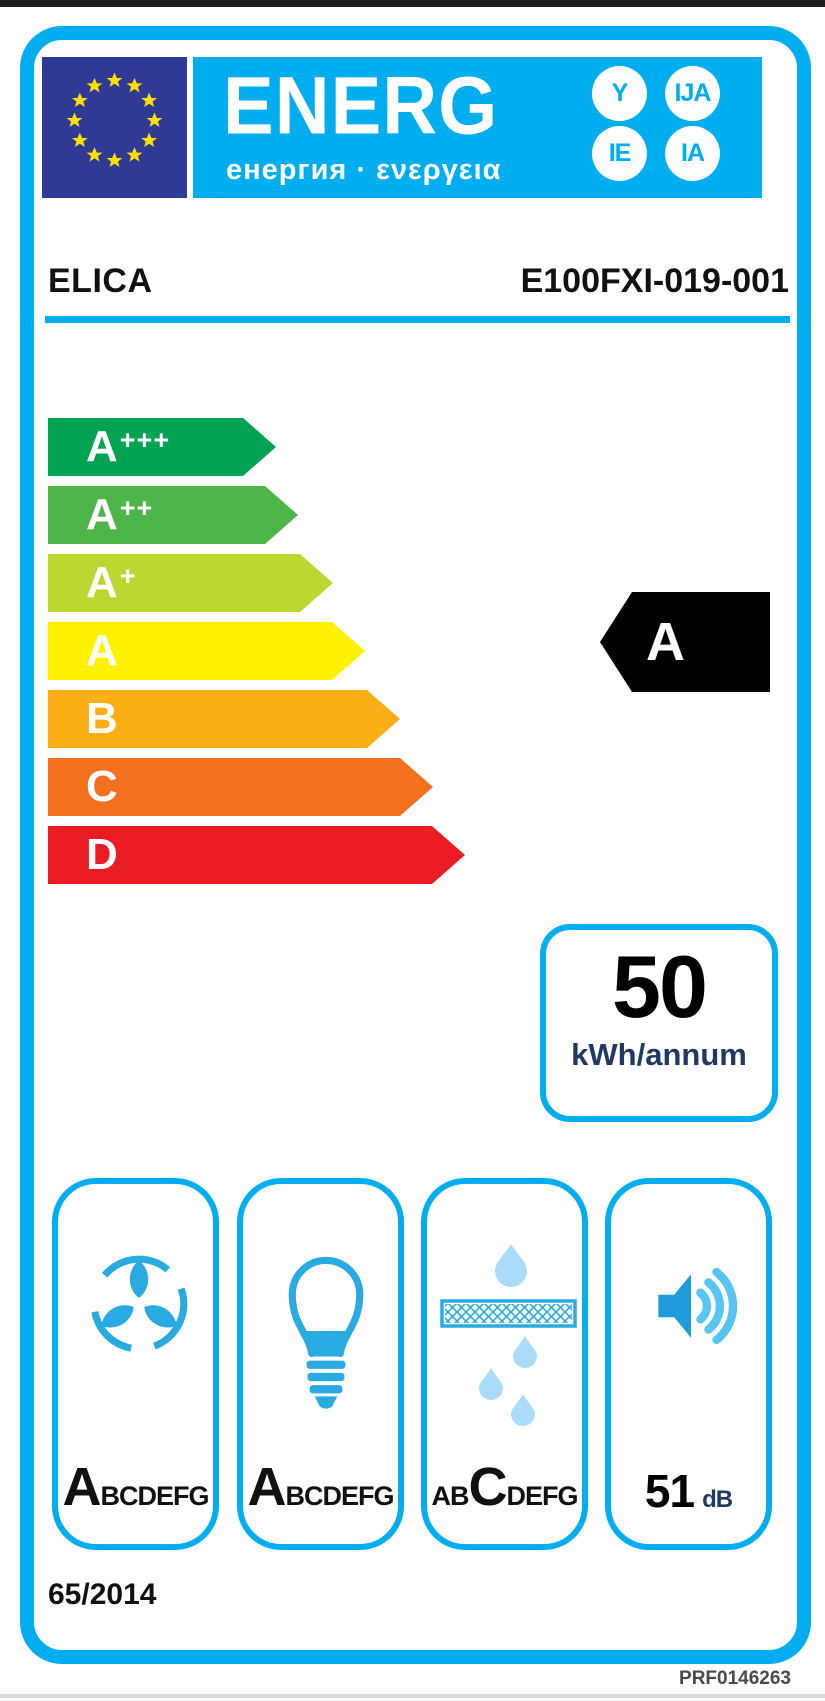  What do you see at coordinates (100, 281) in the screenshot?
I see `brand-name: ELICA` at bounding box center [100, 281].